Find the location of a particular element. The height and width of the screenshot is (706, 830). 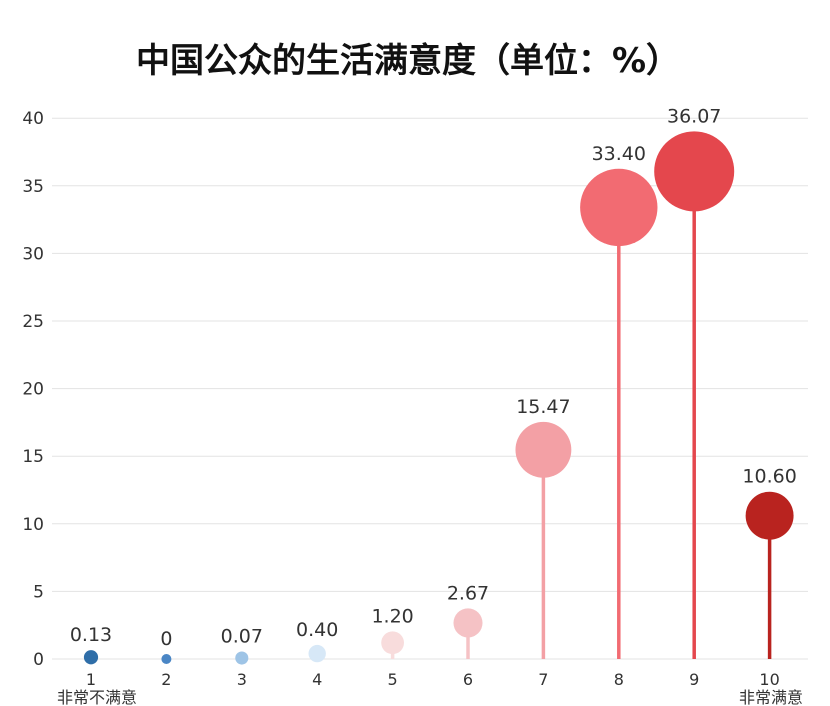

value-label-3: 0.07 is located at coordinates (242, 637).